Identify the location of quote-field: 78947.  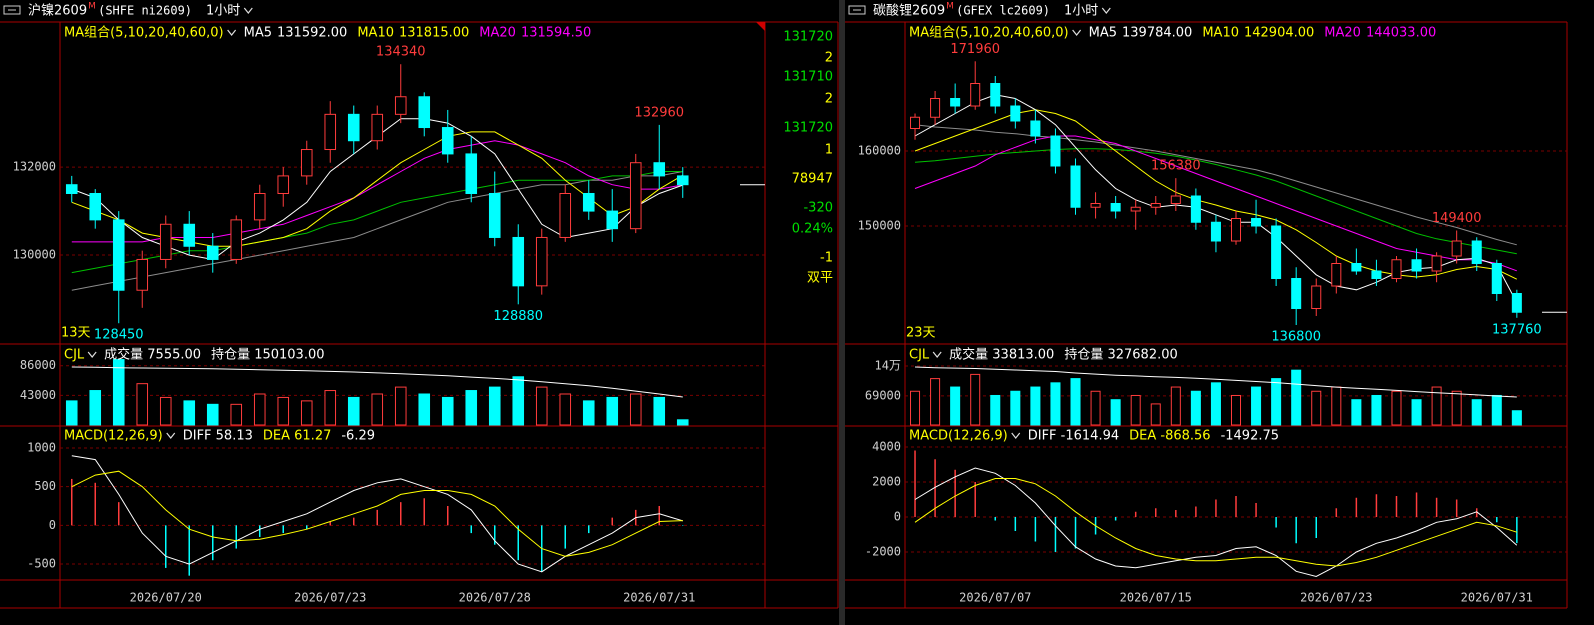
(812, 179).